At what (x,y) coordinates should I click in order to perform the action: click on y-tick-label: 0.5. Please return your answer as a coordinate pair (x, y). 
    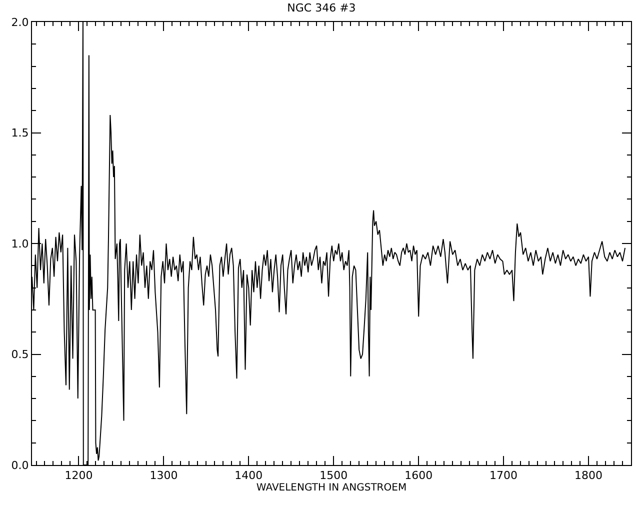
    Looking at the image, I should click on (20, 355).